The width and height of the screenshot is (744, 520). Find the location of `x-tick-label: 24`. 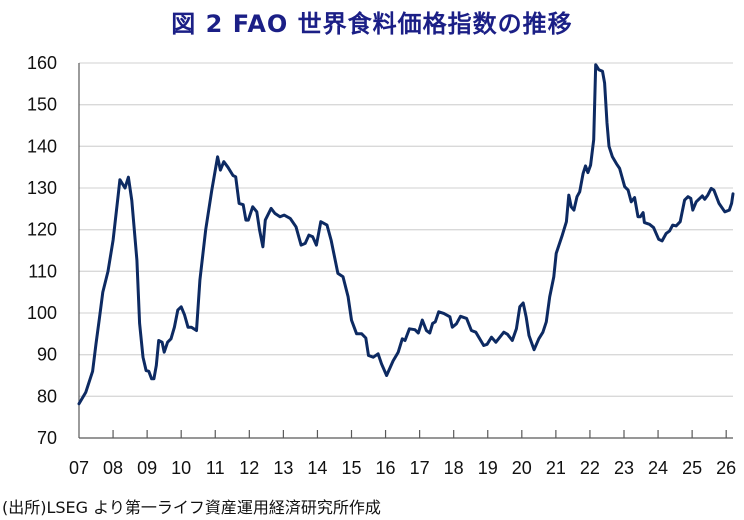

x-tick-label: 24 is located at coordinates (658, 468).